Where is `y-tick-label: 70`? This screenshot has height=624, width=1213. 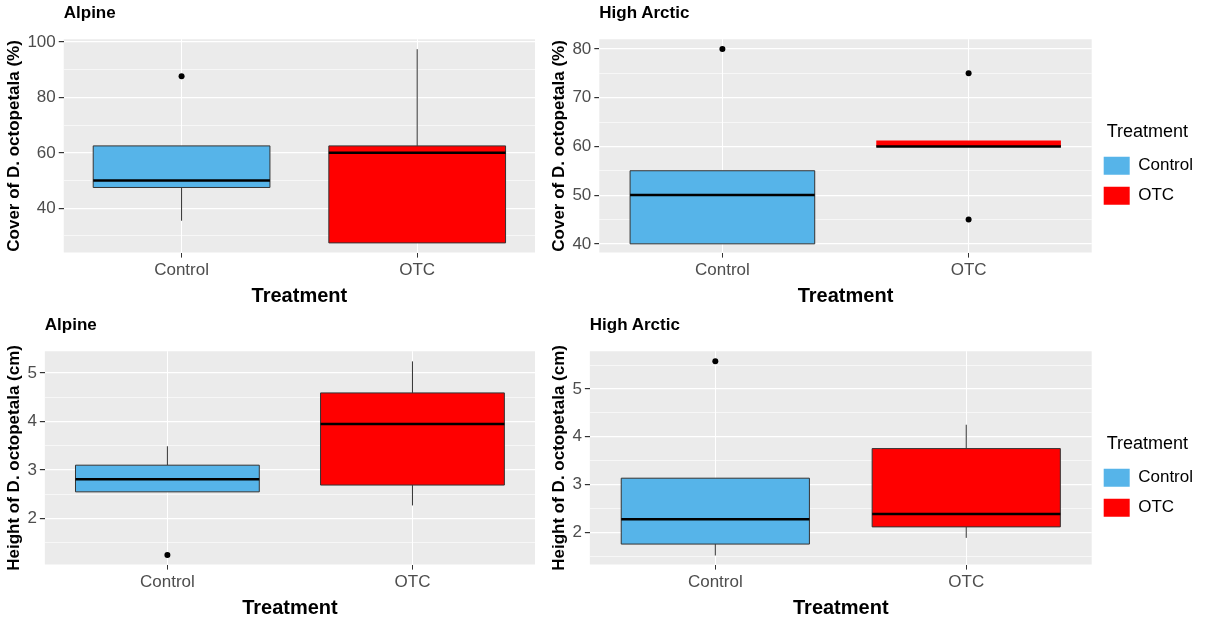
y-tick-label: 70 is located at coordinates (582, 97).